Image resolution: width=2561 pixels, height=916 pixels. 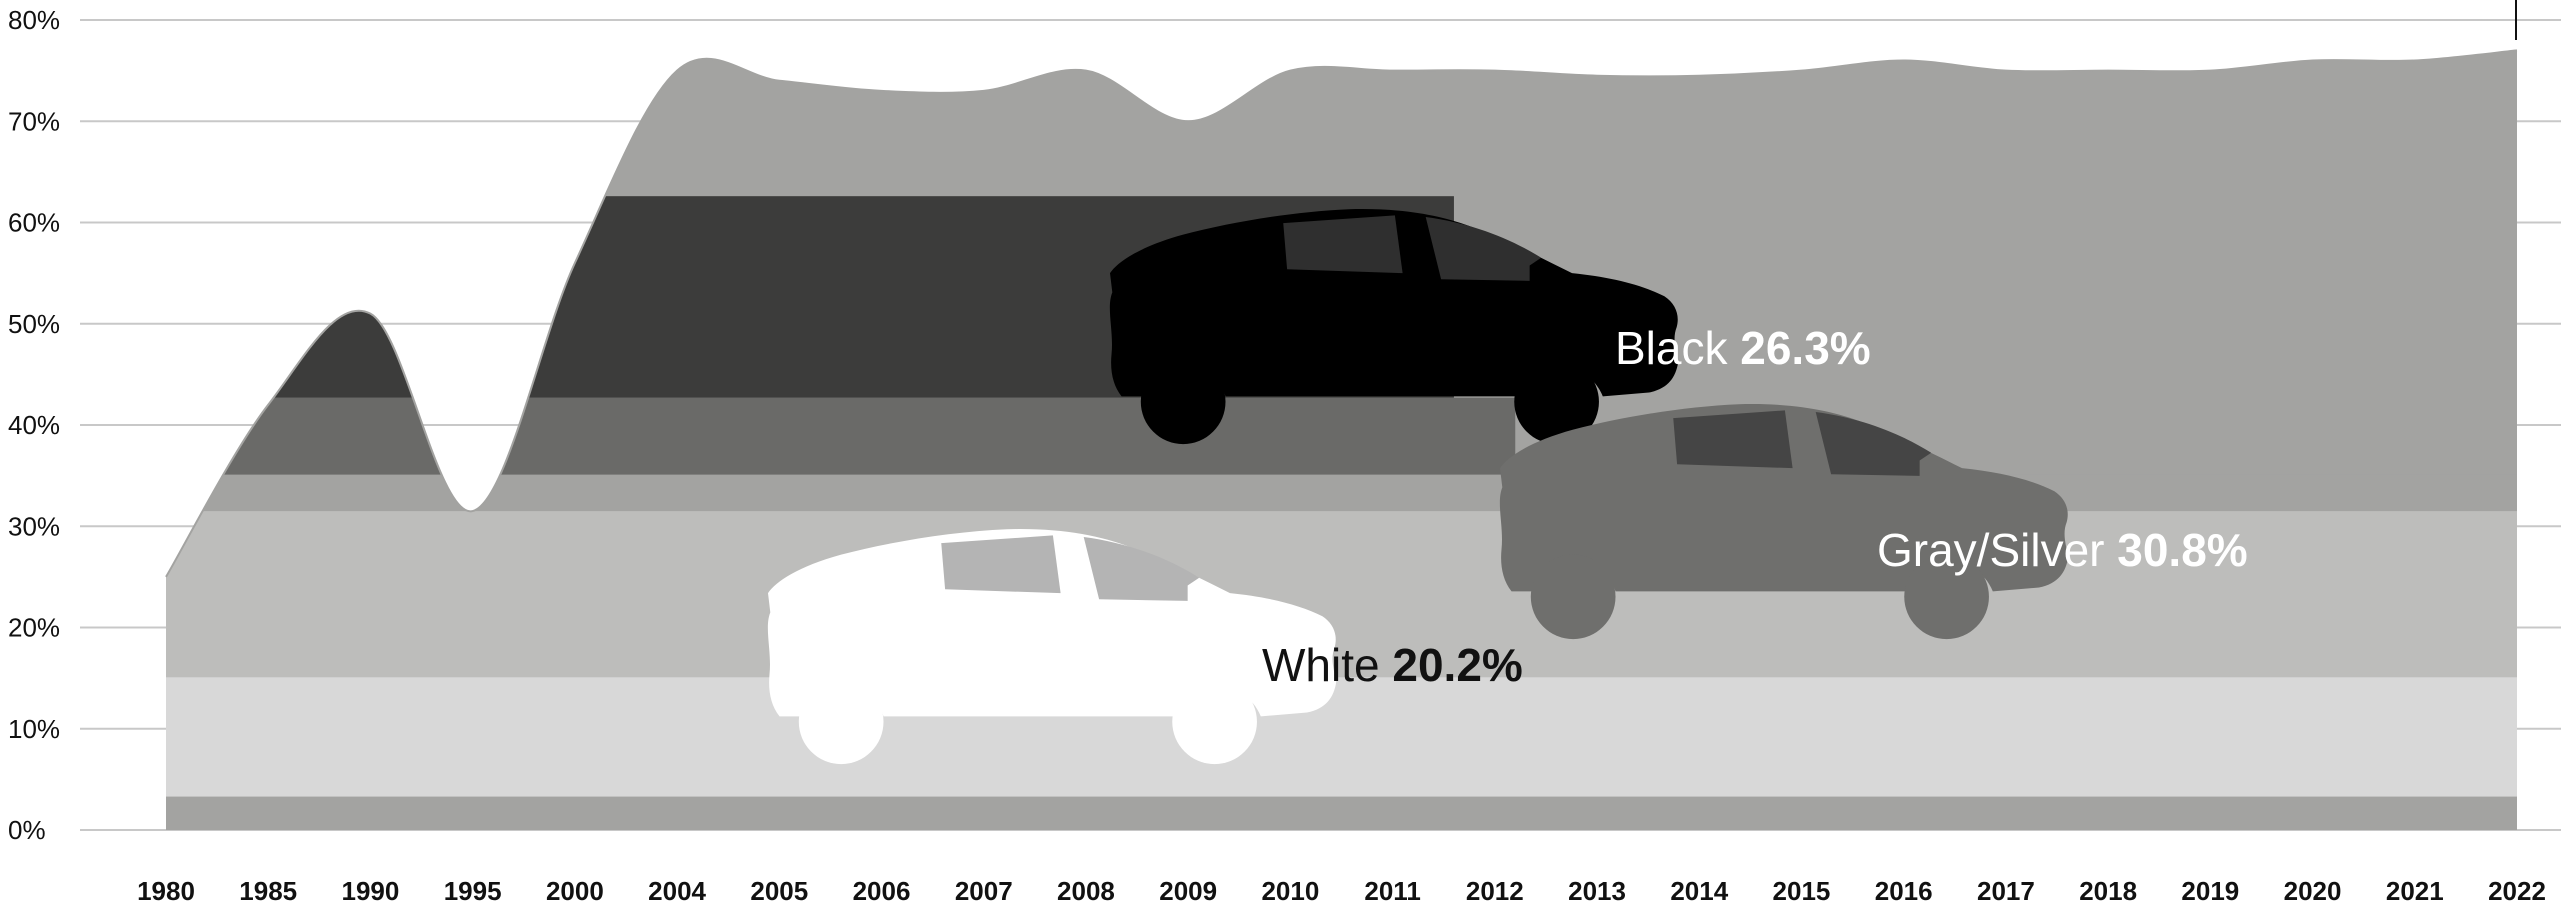 I want to click on series-name-black: Black, so click(x=1671, y=348).